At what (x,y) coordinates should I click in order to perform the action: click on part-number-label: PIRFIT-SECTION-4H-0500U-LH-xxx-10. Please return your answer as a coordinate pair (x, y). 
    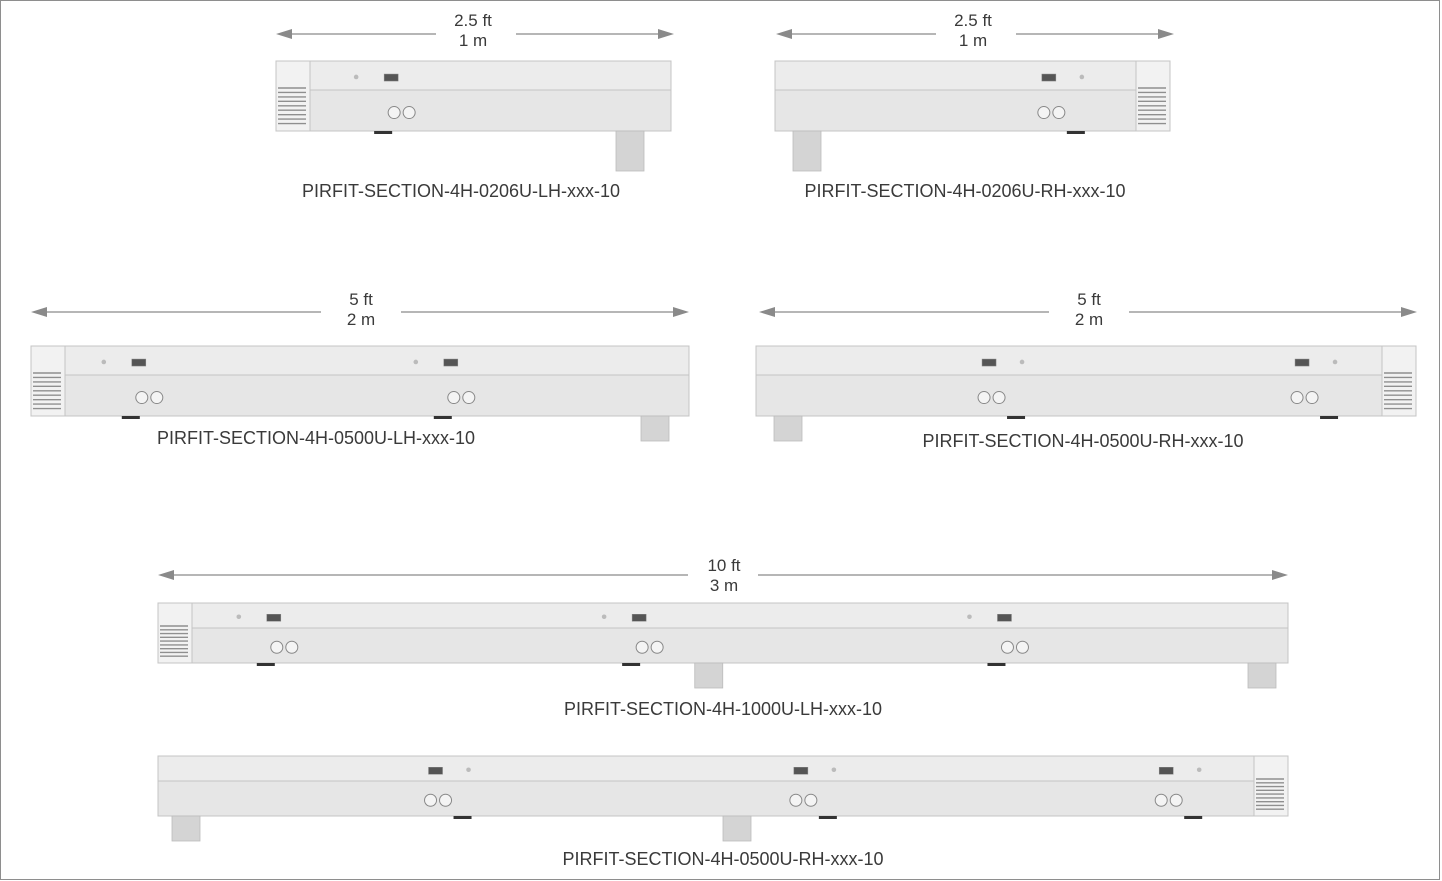
    Looking at the image, I should click on (316, 438).